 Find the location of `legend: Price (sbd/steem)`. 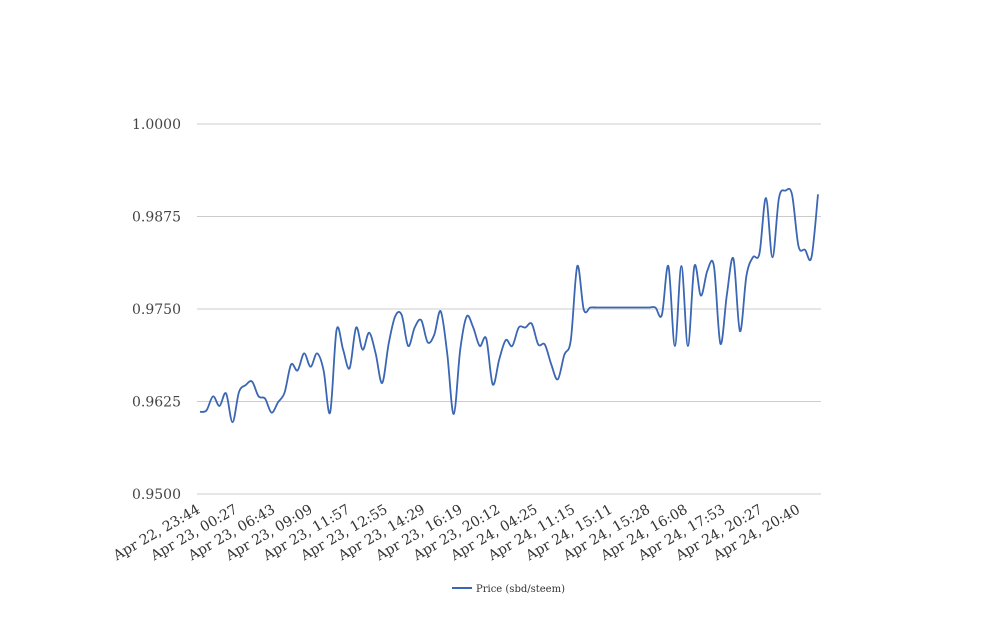

legend: Price (sbd/steem) is located at coordinates (508, 589).